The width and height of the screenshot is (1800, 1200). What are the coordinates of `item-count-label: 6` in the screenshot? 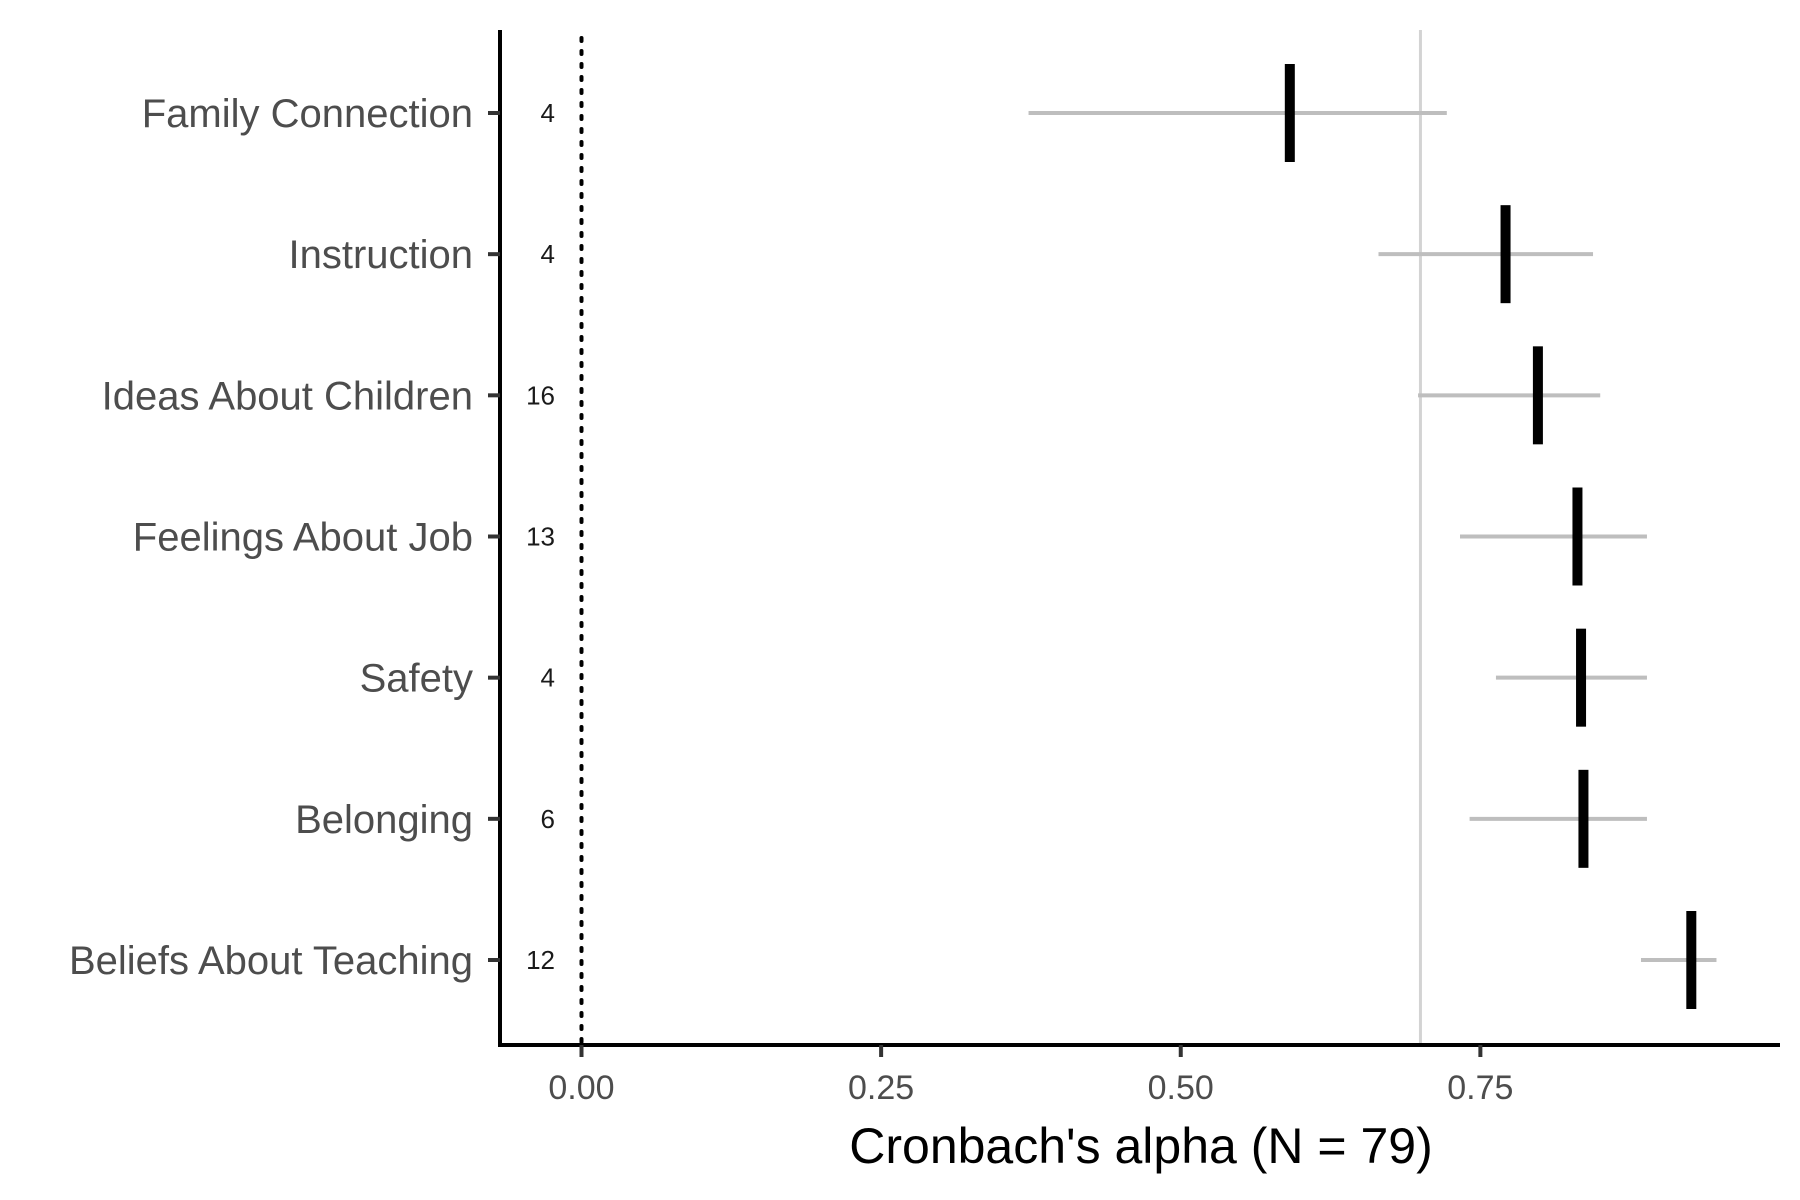 It's located at (548, 819).